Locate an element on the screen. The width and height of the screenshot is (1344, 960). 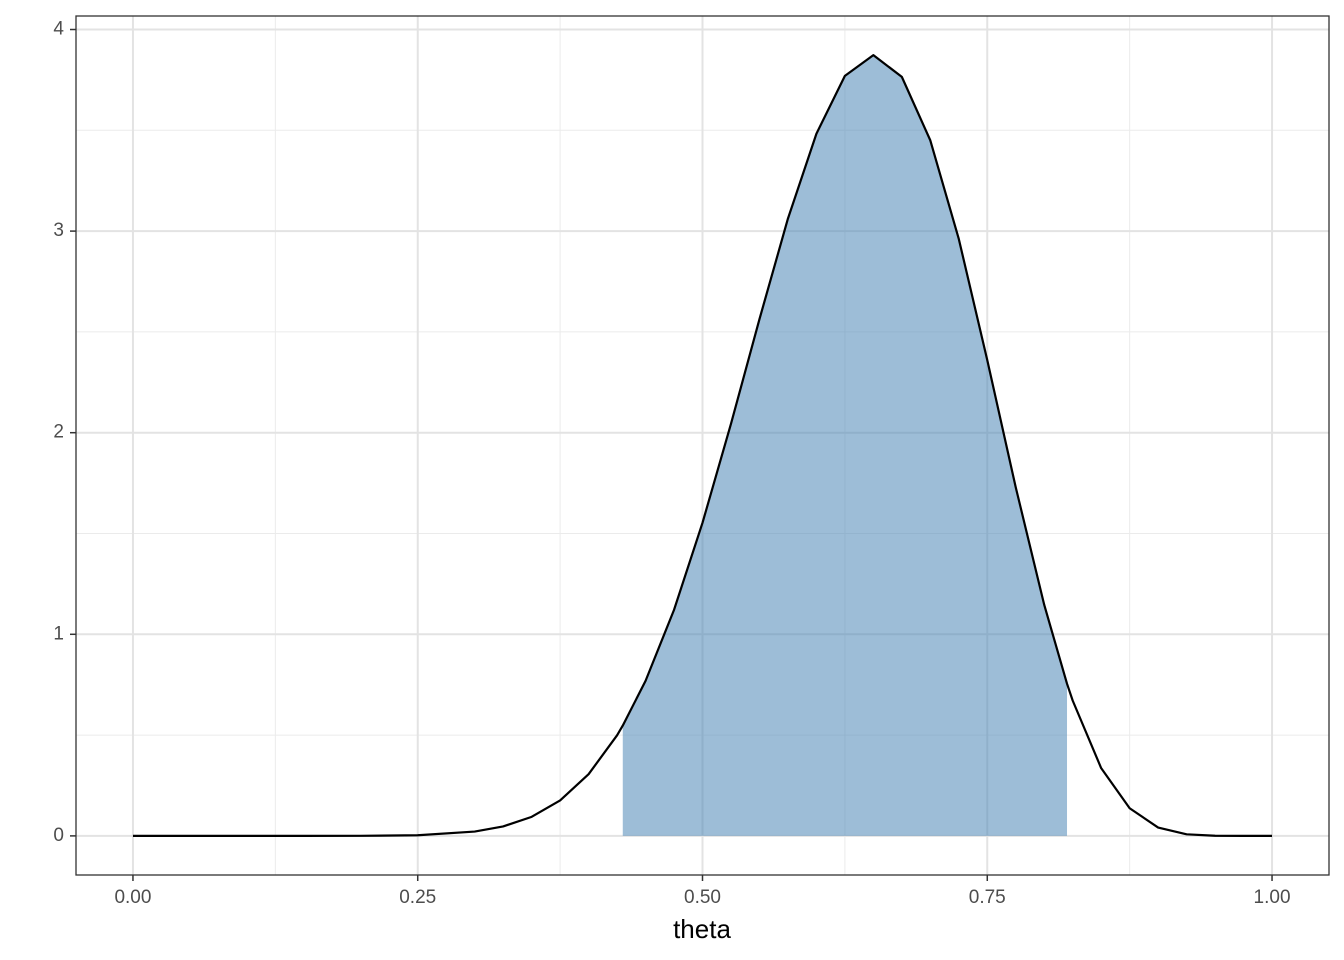
x-tick-label: 0.75 is located at coordinates (987, 897).